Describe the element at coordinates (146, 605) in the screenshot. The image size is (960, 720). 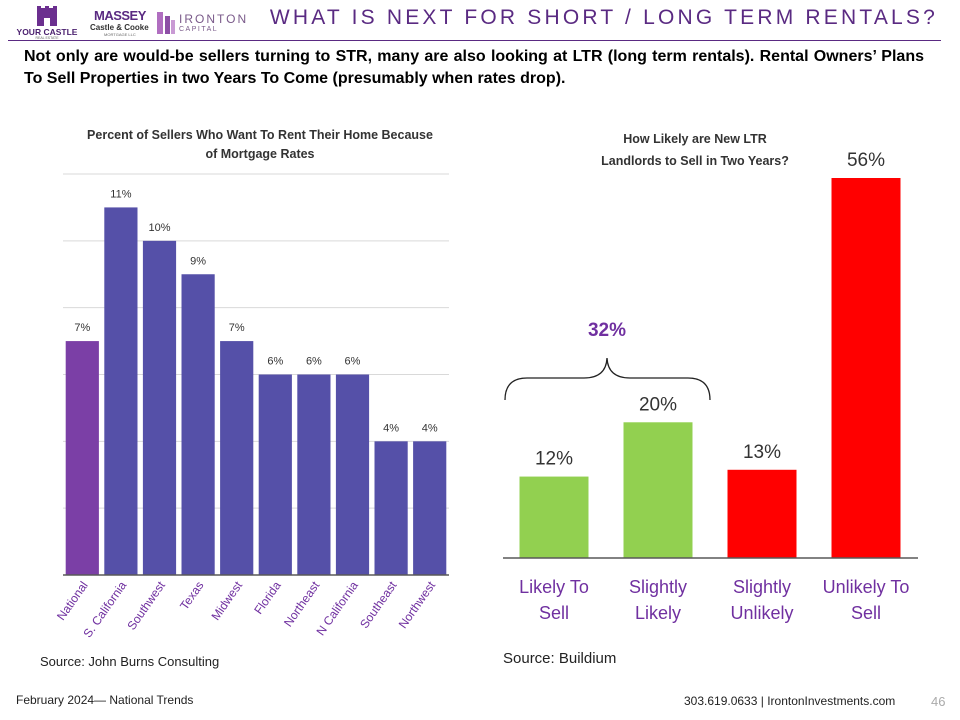
I see `category-label: Southwest` at that location.